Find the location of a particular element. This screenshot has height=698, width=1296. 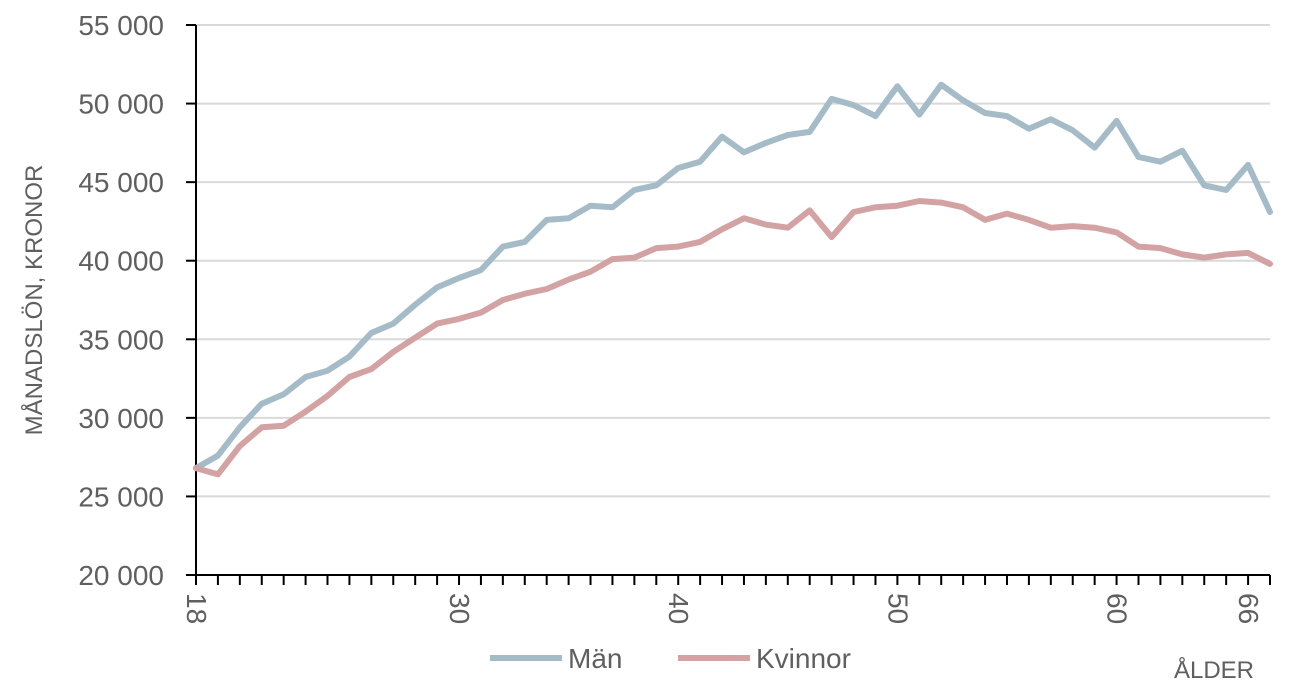

x-tick-label: 66 is located at coordinates (1248, 608).